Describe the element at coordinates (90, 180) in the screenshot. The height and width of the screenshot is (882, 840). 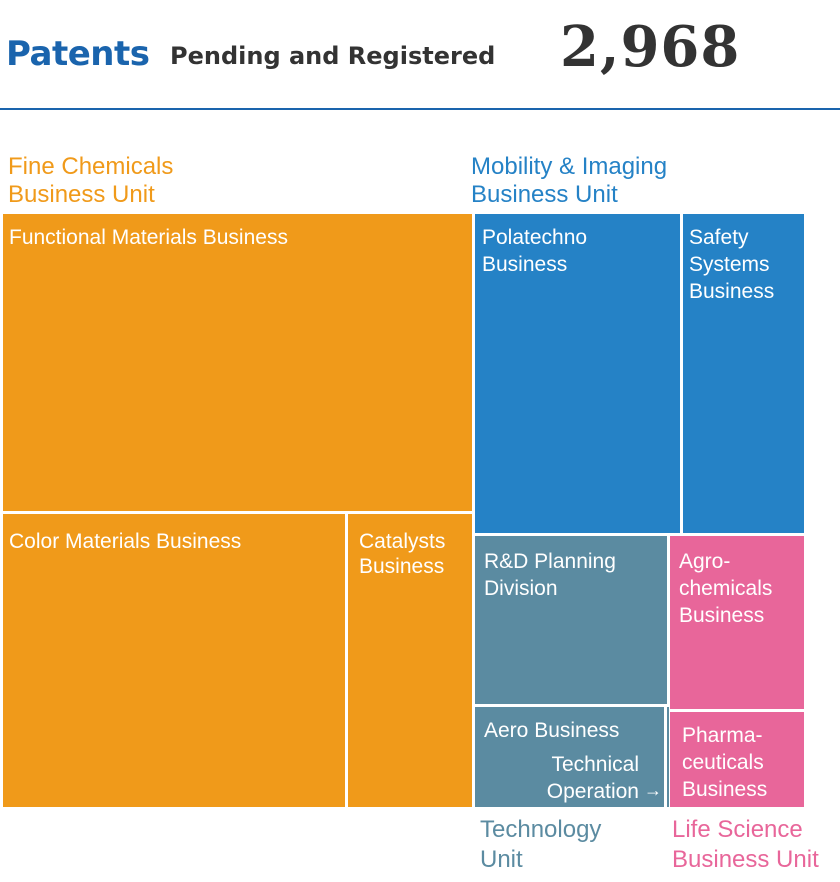
I see `group-label-fine-chemicals: Fine Chemicals Business Unit` at that location.